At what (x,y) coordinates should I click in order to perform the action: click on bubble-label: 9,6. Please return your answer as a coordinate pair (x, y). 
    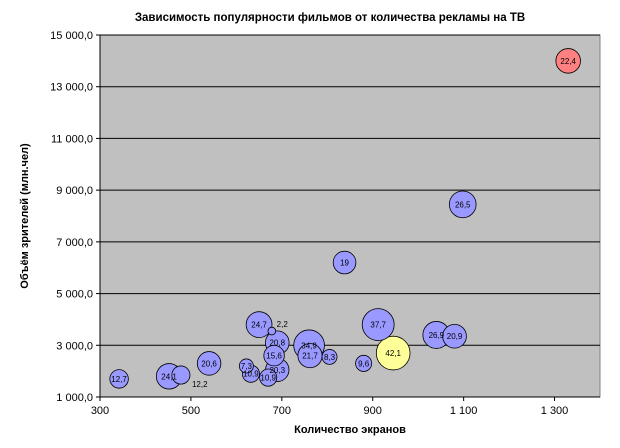
    Looking at the image, I should click on (364, 363).